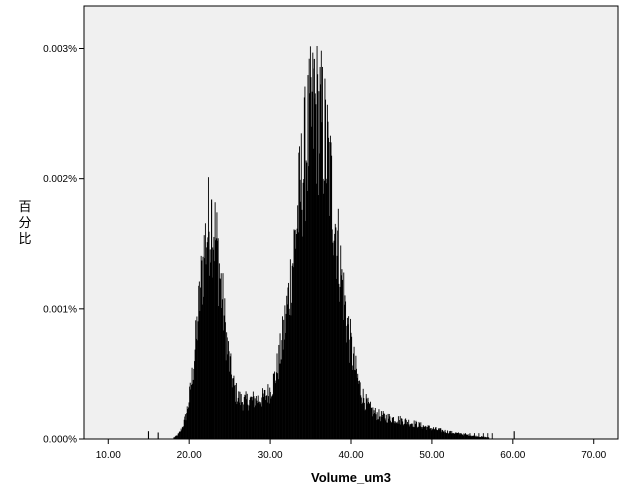 The height and width of the screenshot is (501, 626). Describe the element at coordinates (24, 206) in the screenshot. I see `y-axis-title-char: 百` at that location.